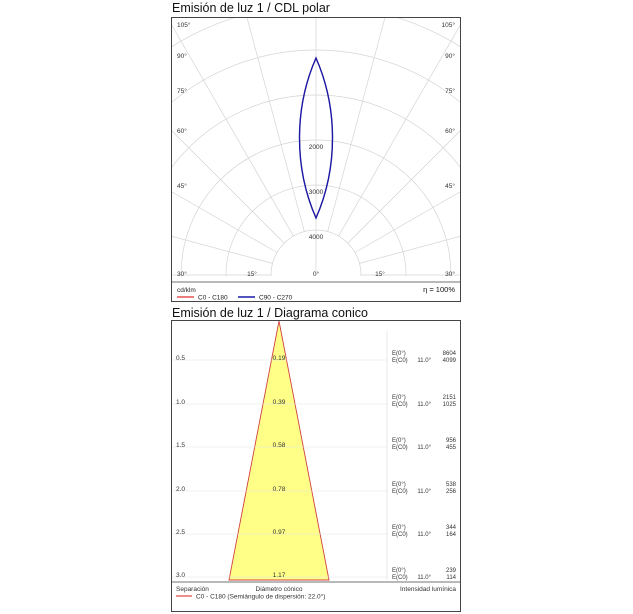 The image size is (633, 614). I want to click on legend-label-c90-c270: C90 - C270, so click(276, 298).